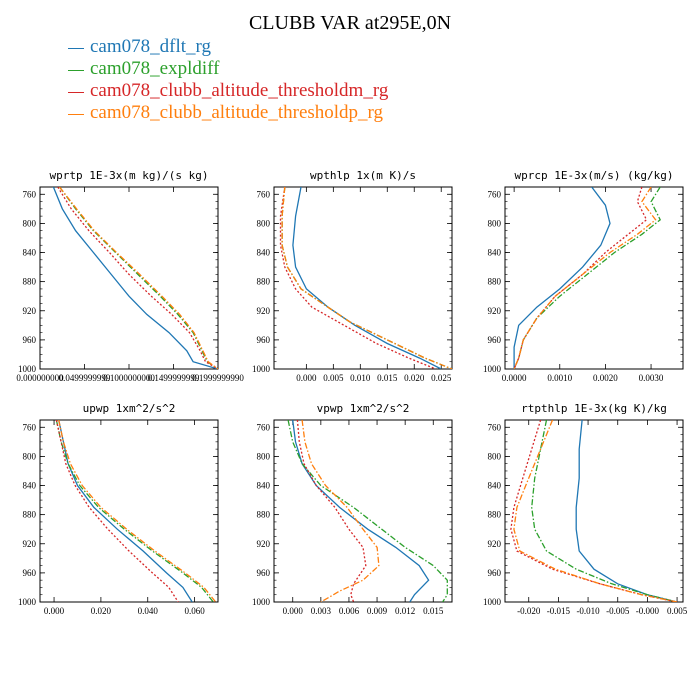 The image size is (700, 700). Describe the element at coordinates (349, 611) in the screenshot. I see `x-tick-label: 0.006` at that location.